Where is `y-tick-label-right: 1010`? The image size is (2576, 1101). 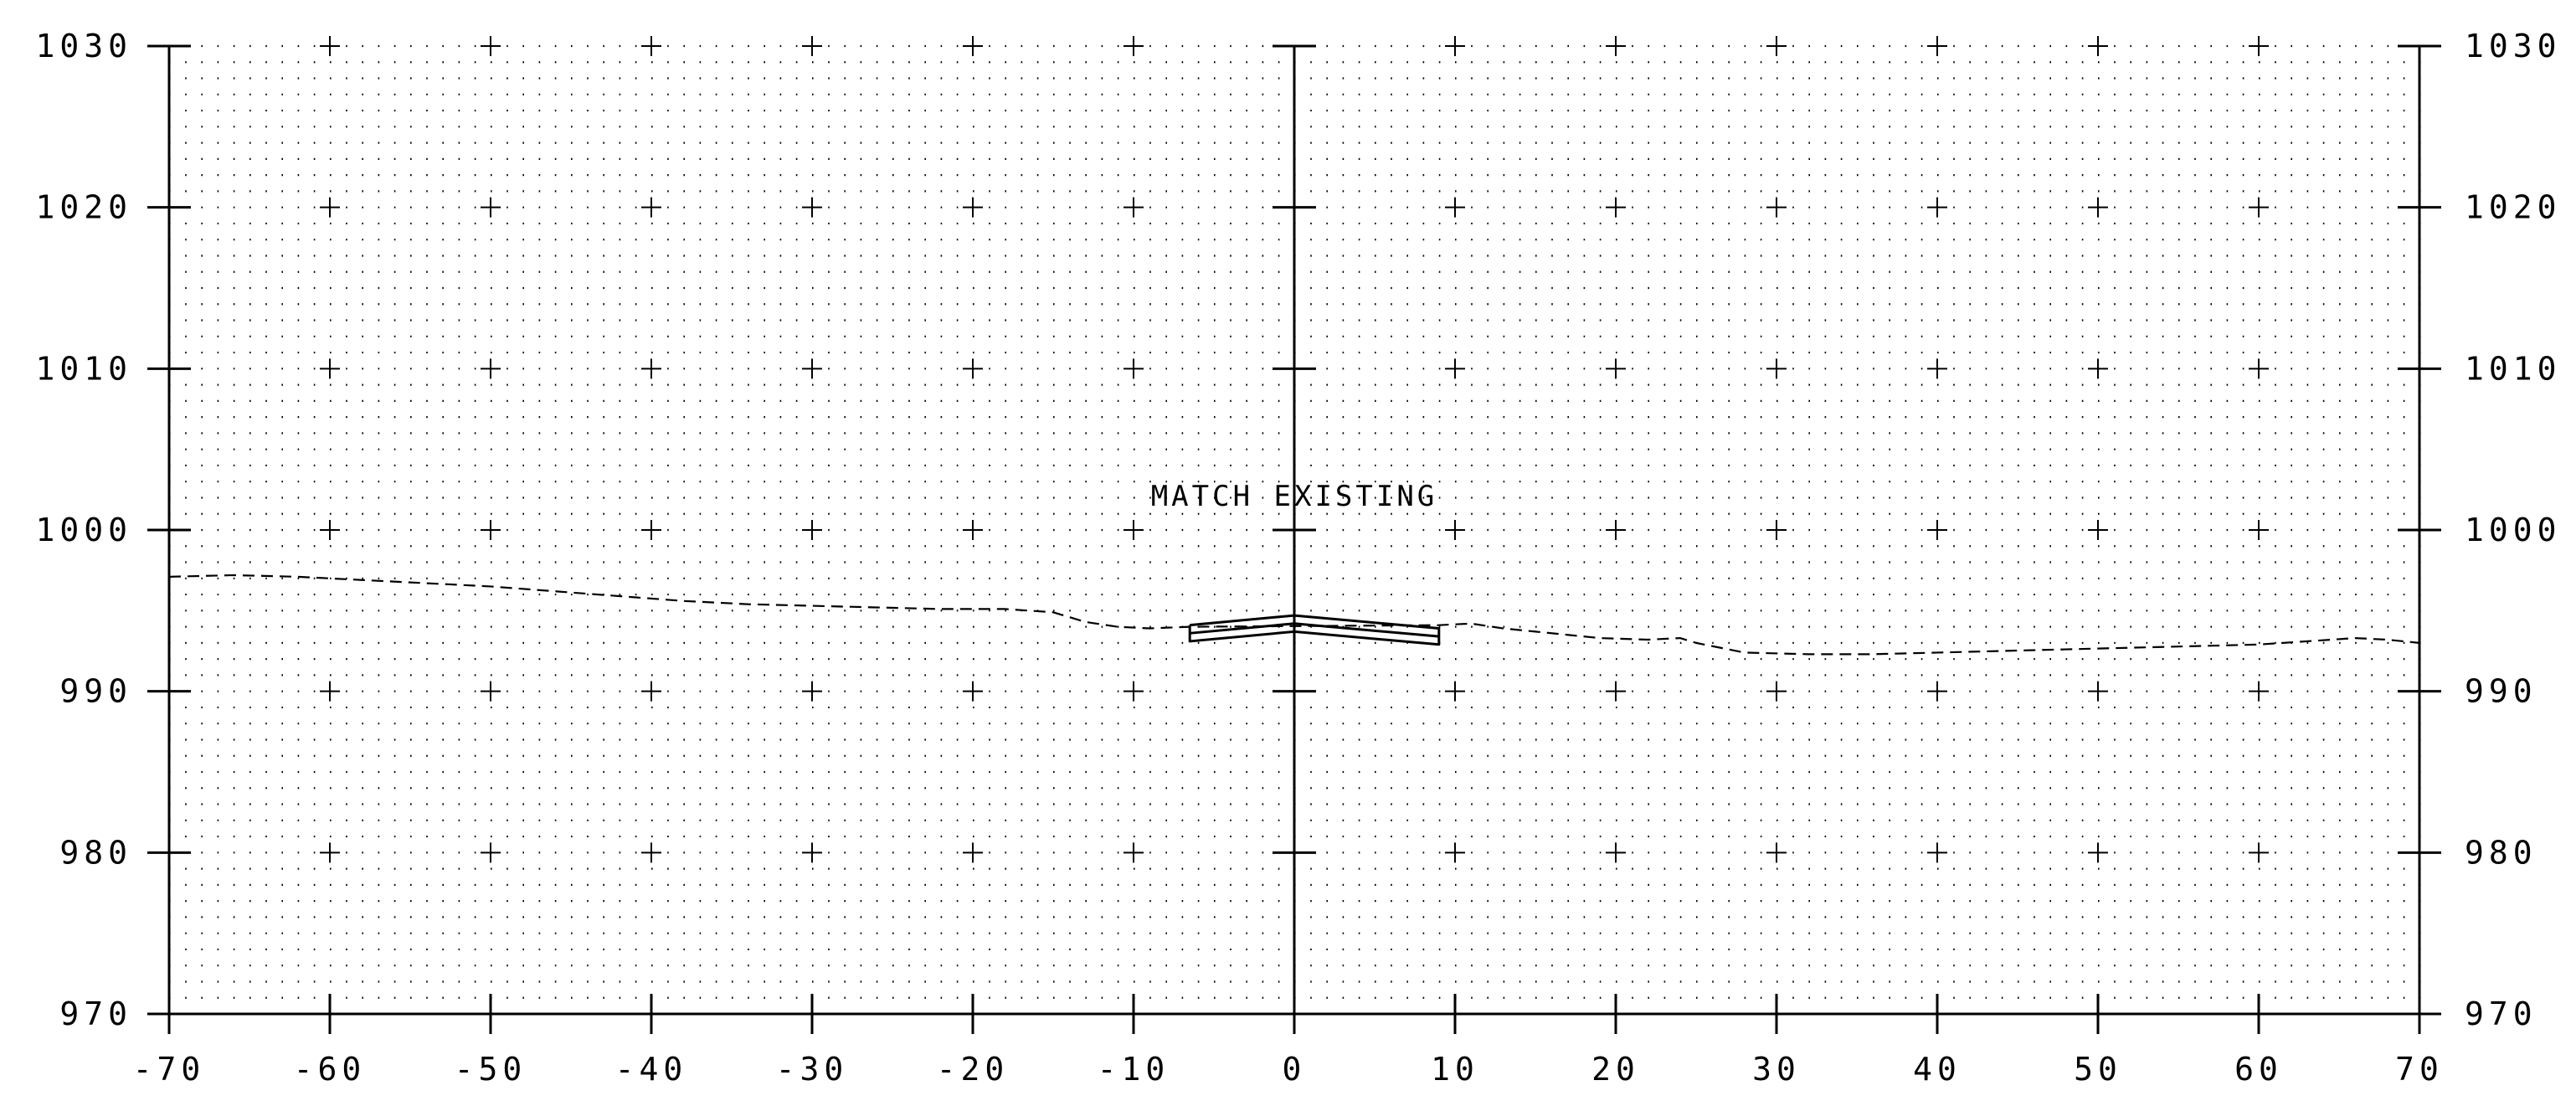 y-tick-label-right: 1010 is located at coordinates (2514, 368).